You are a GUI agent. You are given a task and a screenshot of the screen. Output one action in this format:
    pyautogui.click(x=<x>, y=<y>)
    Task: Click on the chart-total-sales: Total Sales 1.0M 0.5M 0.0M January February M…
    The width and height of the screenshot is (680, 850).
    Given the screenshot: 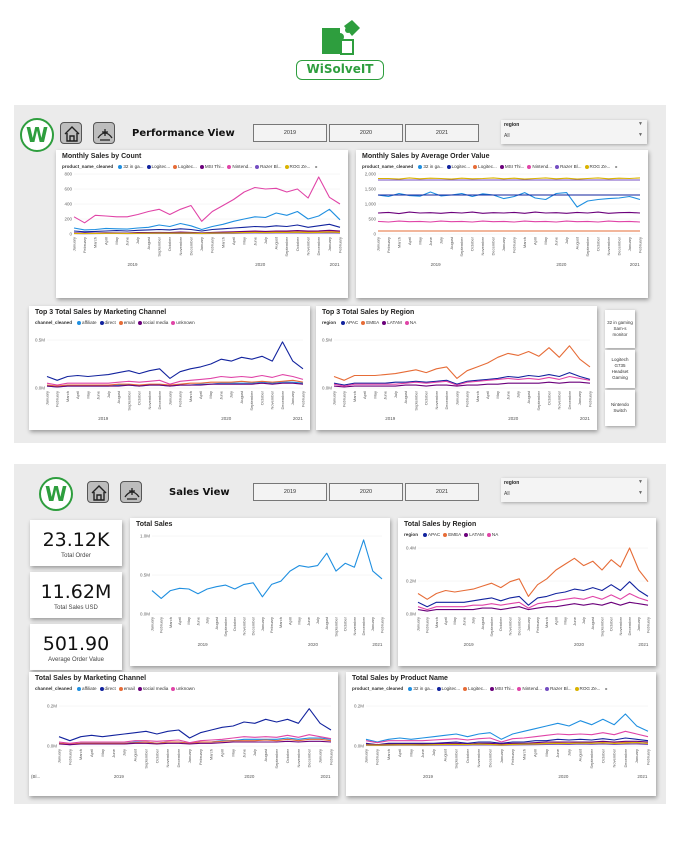 What is the action you would take?
    pyautogui.click(x=260, y=592)
    